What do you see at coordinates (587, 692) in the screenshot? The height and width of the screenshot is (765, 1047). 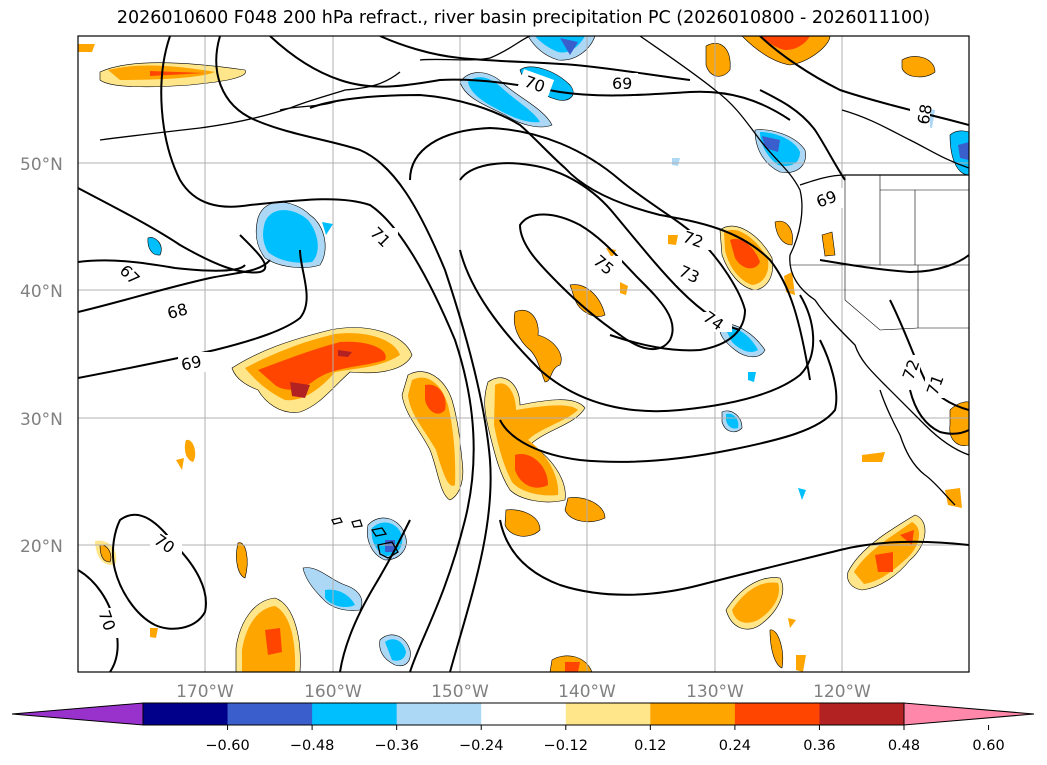 I see `lon-label-140w: 140°W` at bounding box center [587, 692].